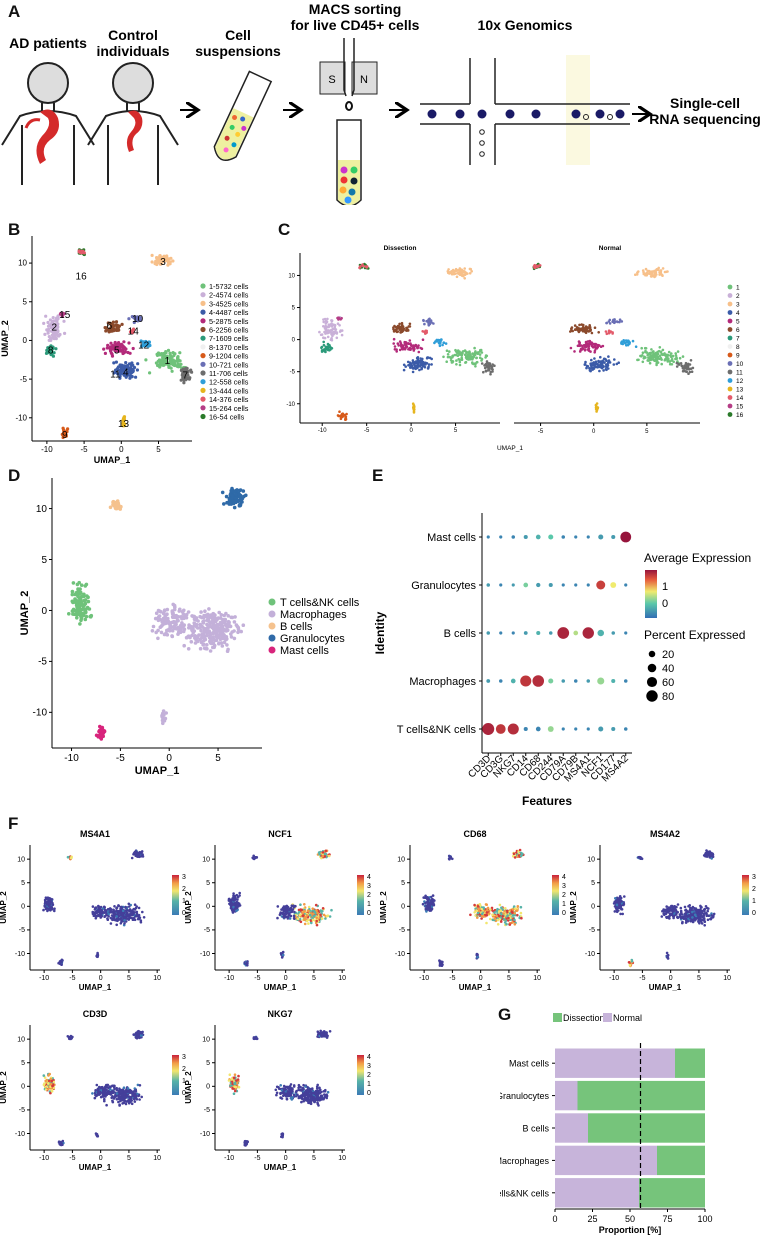 Image resolution: width=765 pixels, height=1245 pixels. Describe the element at coordinates (208, 907) in the screenshot. I see `f-y-tick-label: 0` at that location.